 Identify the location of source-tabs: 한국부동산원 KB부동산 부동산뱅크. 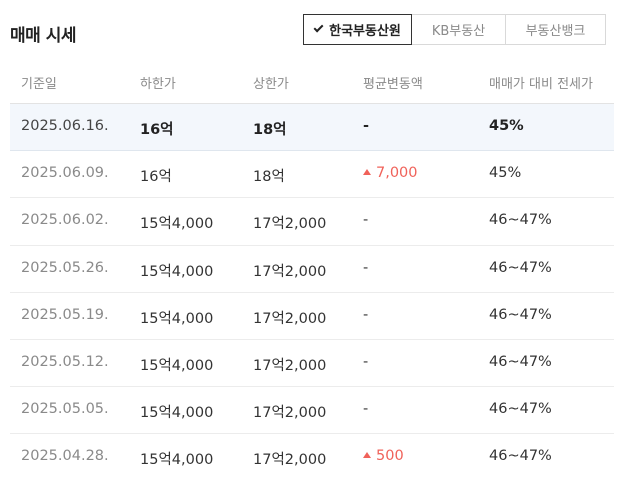
(454, 29).